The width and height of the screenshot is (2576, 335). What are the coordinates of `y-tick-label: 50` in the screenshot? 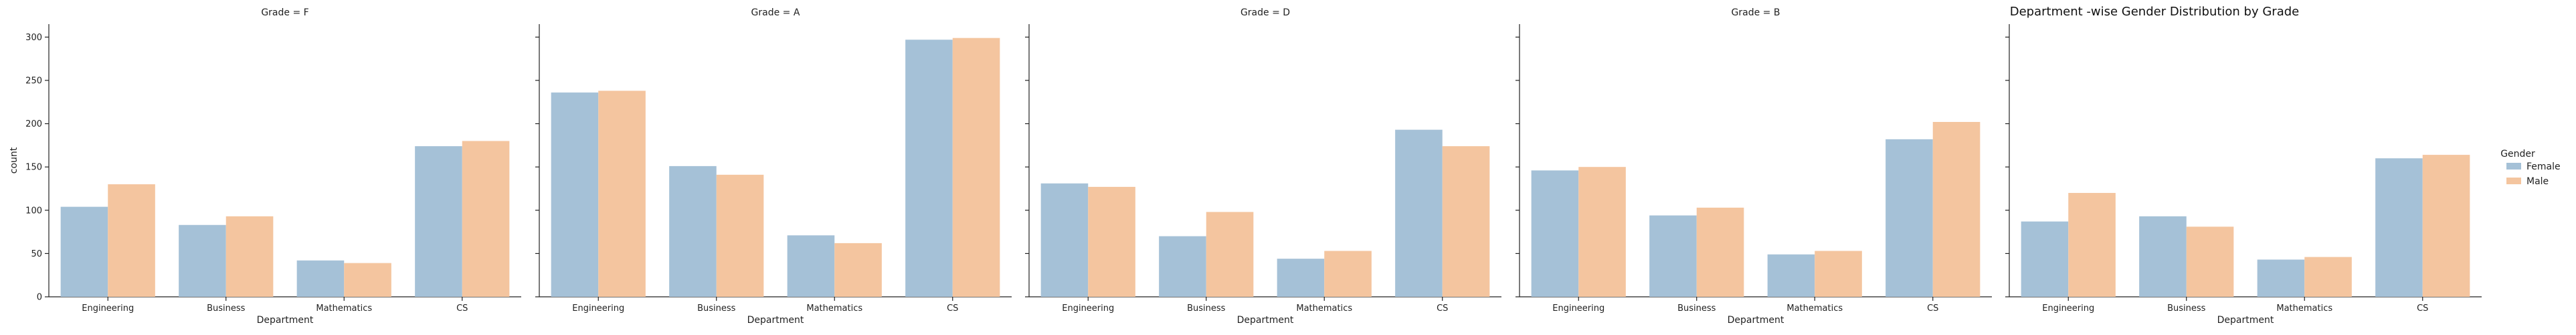 It's located at (36, 254).